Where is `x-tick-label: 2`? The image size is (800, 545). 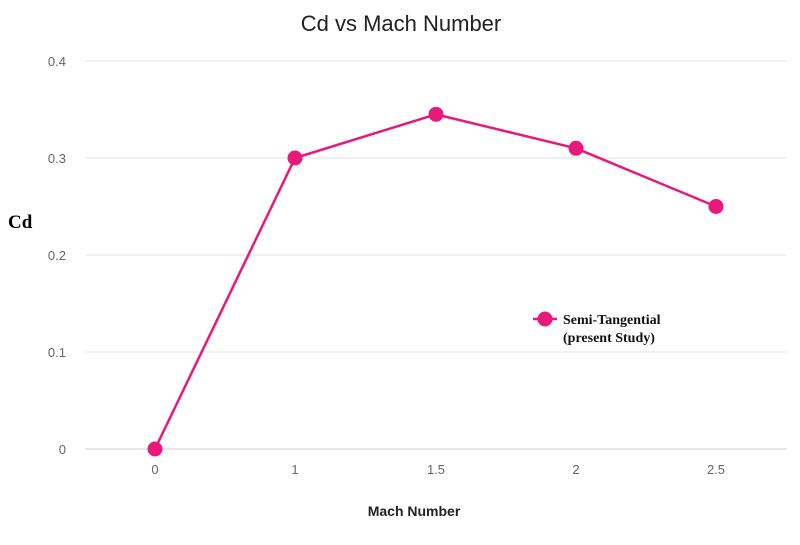
x-tick-label: 2 is located at coordinates (575, 469).